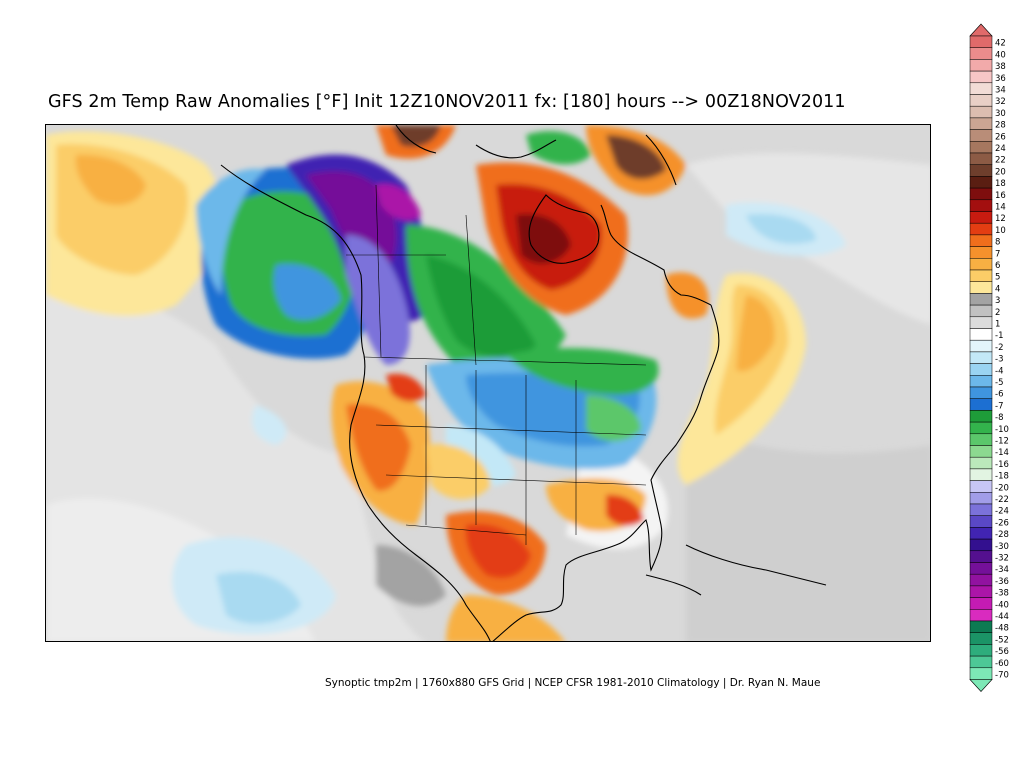  I want to click on colorbar-tick-label: -1, so click(999, 336).